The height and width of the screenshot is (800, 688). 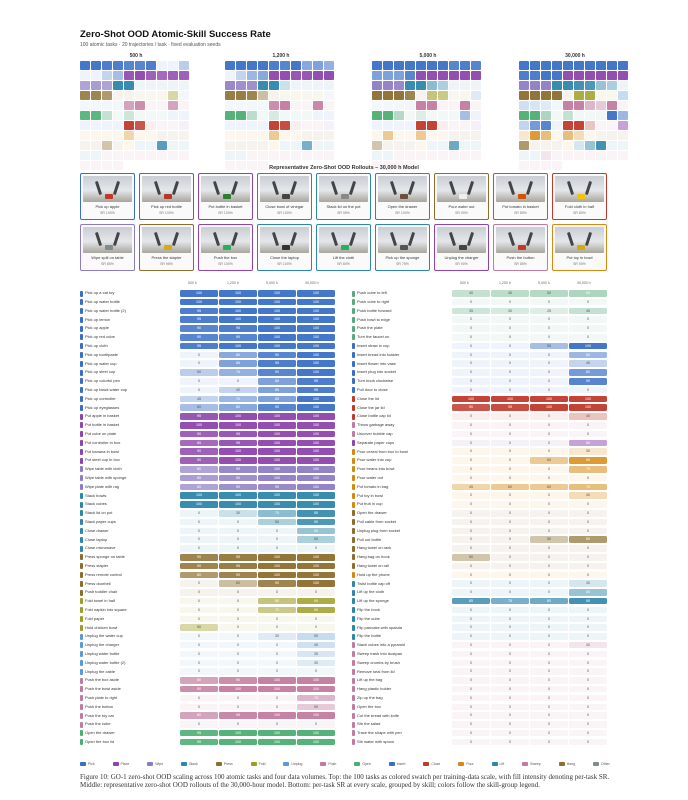 What do you see at coordinates (238, 566) in the screenshot?
I see `sr-cell: 95` at bounding box center [238, 566].